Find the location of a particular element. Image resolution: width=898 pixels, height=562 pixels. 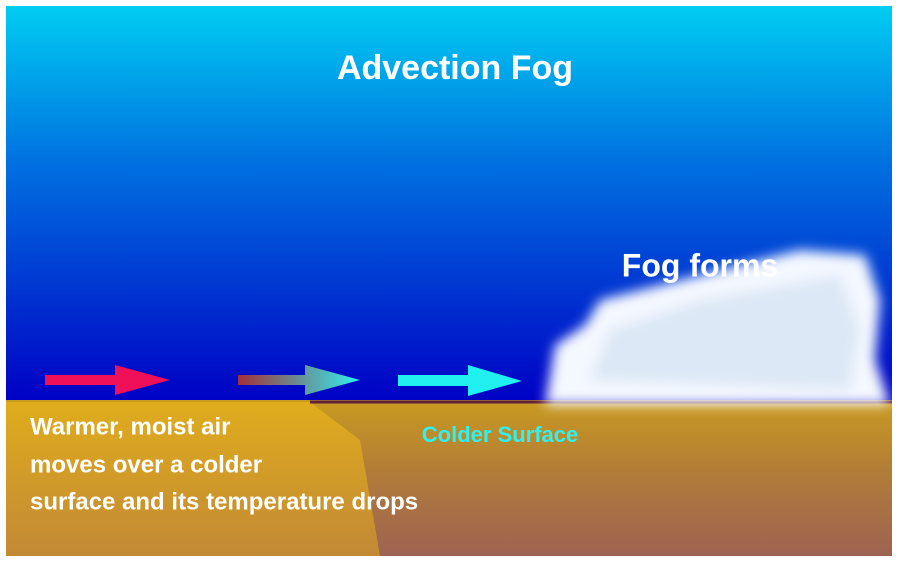

warm-arrow is located at coordinates (107, 380).